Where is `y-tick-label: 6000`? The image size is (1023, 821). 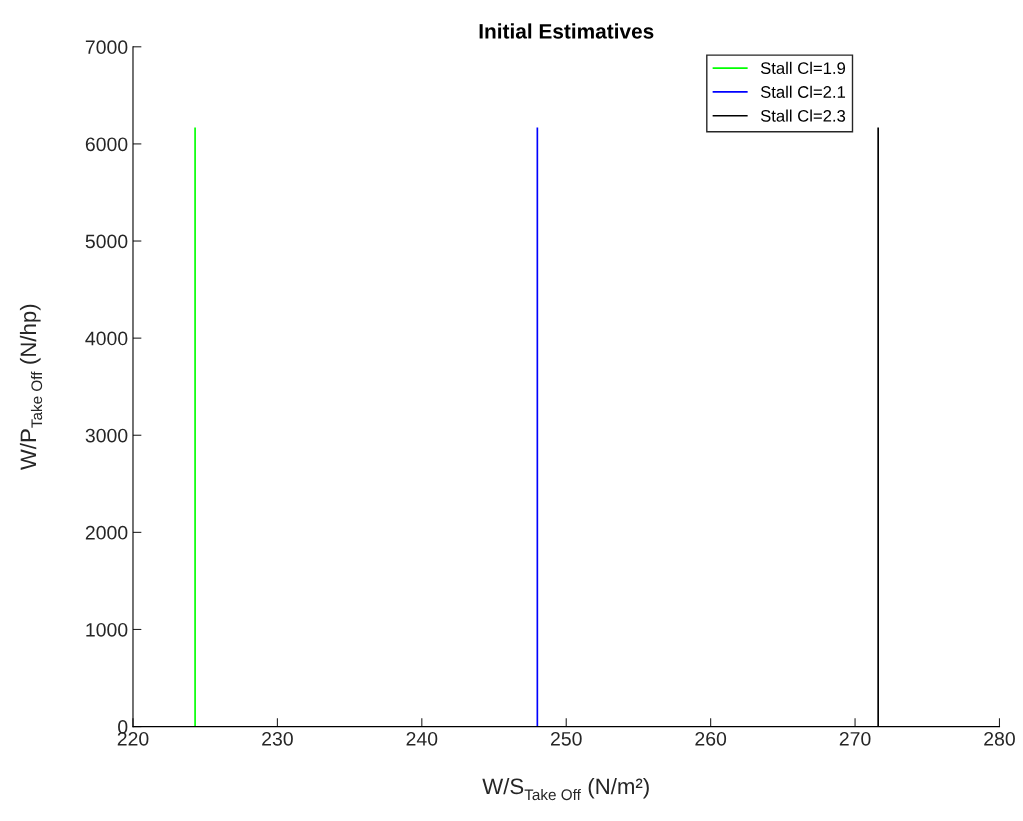
y-tick-label: 6000 is located at coordinates (106, 144).